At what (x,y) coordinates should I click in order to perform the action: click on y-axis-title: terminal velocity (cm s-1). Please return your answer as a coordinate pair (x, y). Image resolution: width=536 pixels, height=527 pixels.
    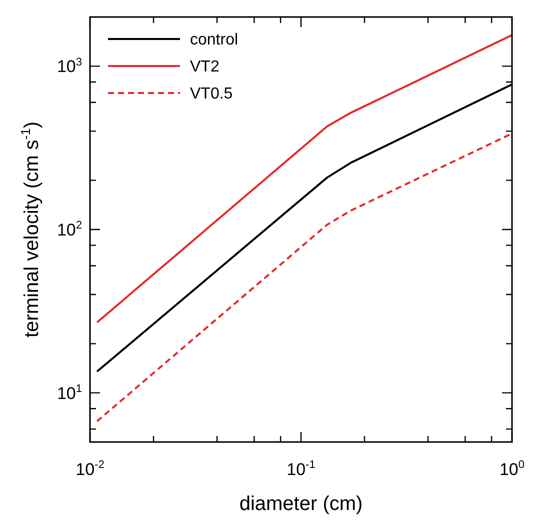
    Looking at the image, I should click on (30, 229).